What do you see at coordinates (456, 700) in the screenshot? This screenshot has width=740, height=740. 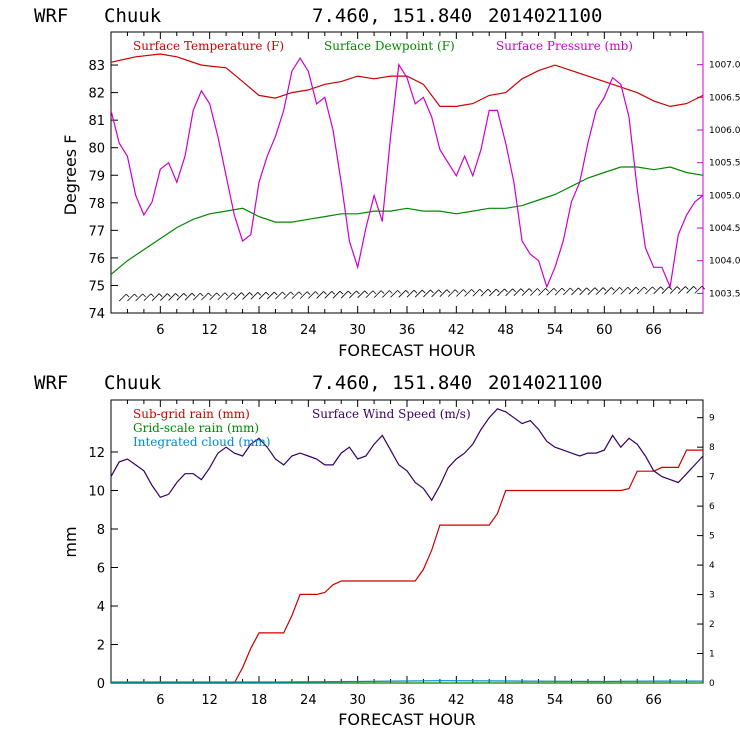 I see `p2-xtick-label: 42` at bounding box center [456, 700].